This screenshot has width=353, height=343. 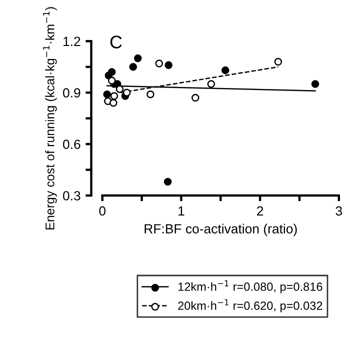 What do you see at coordinates (50, 118) in the screenshot?
I see `y-axis-title: Energy cost of running (kcal·kg$^{−1}$·km$^{−1}$)` at bounding box center [50, 118].